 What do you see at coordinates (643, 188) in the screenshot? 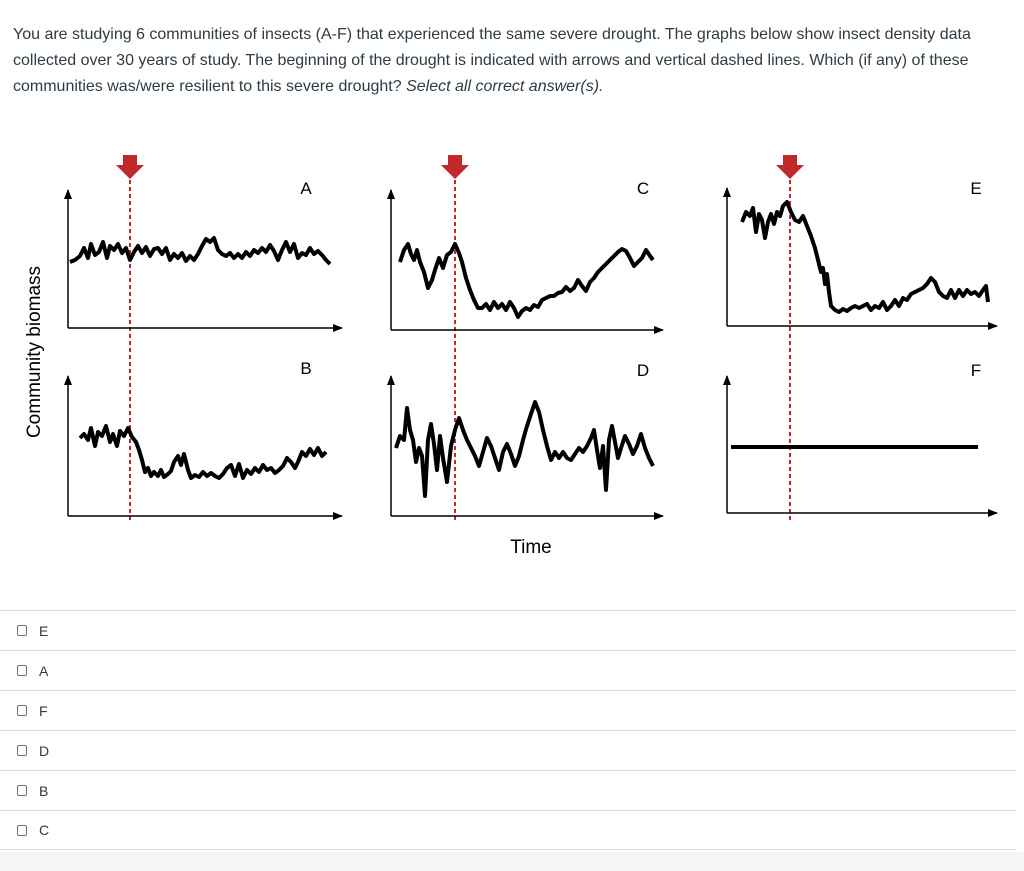
I see `panel-label: C` at bounding box center [643, 188].